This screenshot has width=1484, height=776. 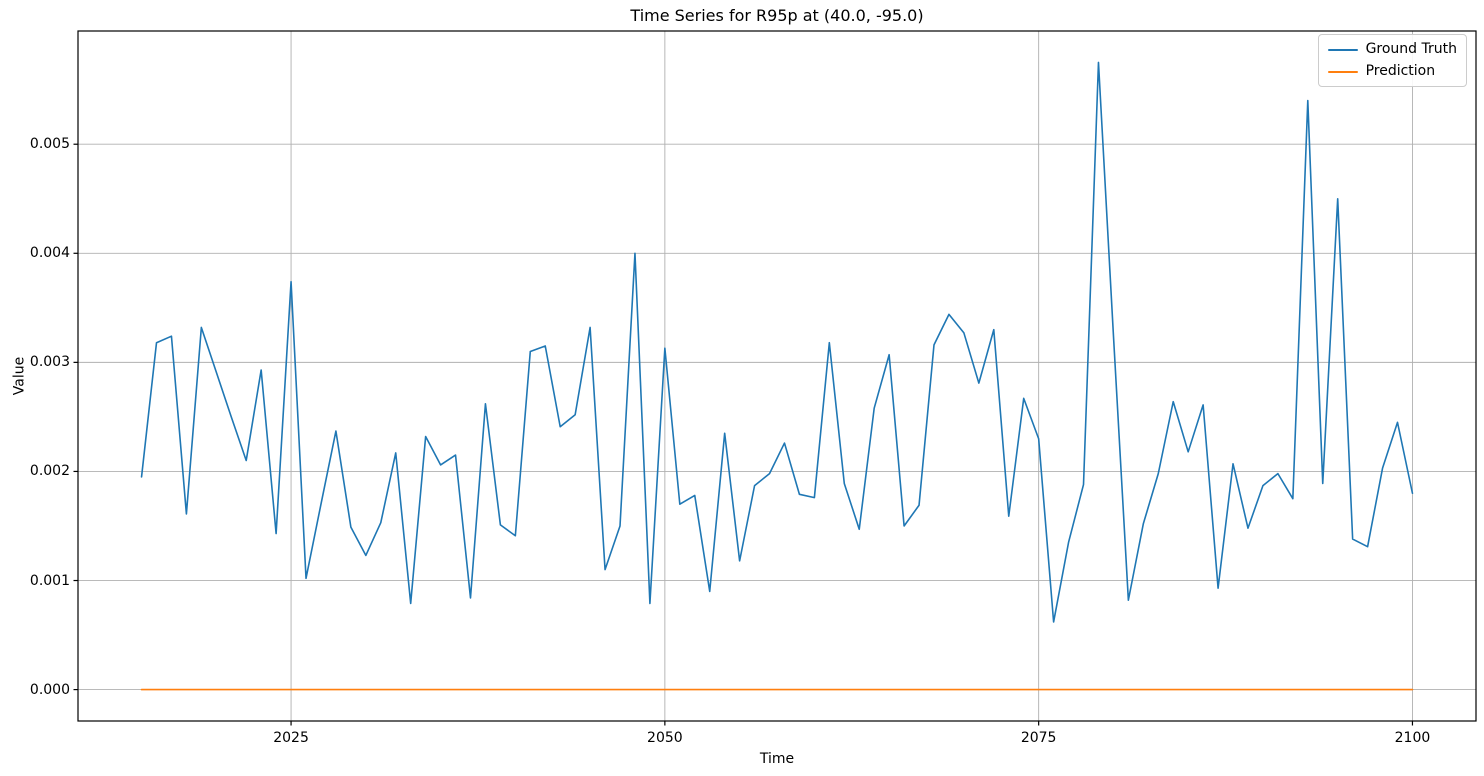 What do you see at coordinates (49, 471) in the screenshot?
I see `y-tick-label: 0.002` at bounding box center [49, 471].